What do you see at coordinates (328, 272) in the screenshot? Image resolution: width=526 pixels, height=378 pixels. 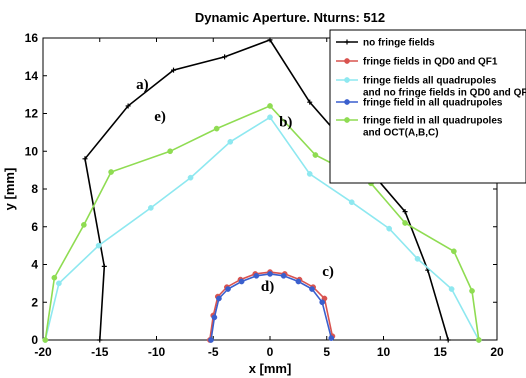 I see `curve-annotation-label: c)` at bounding box center [328, 272].